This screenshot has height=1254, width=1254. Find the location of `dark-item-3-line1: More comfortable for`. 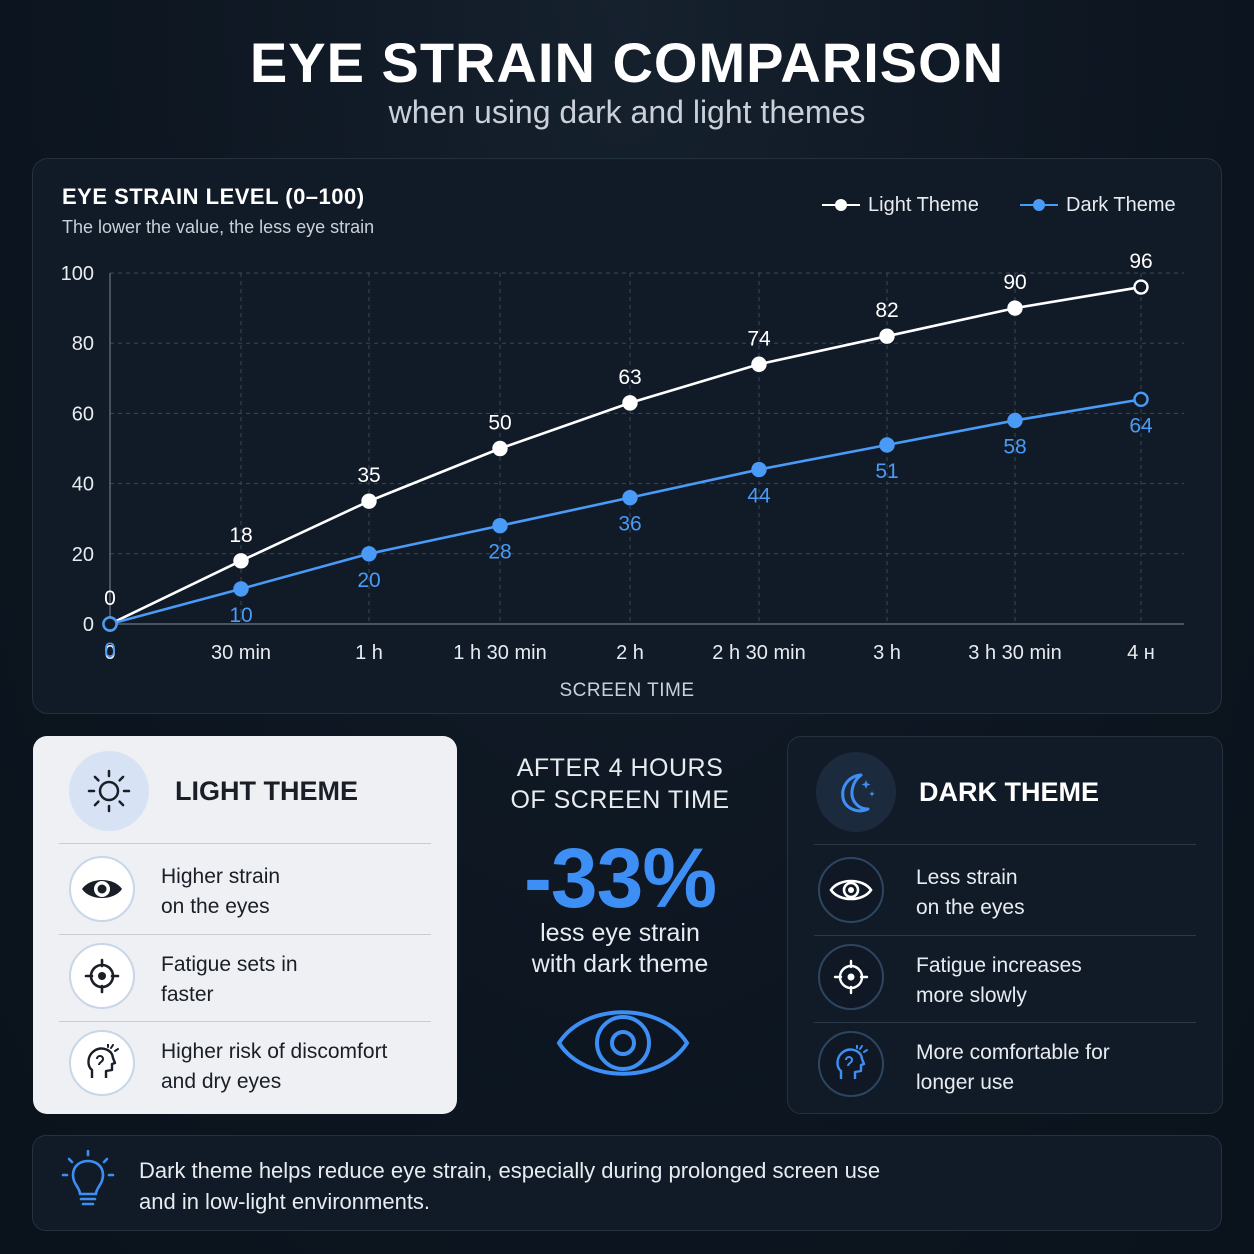

dark-item-3-line1: More comfortable for is located at coordinates (1013, 1052).